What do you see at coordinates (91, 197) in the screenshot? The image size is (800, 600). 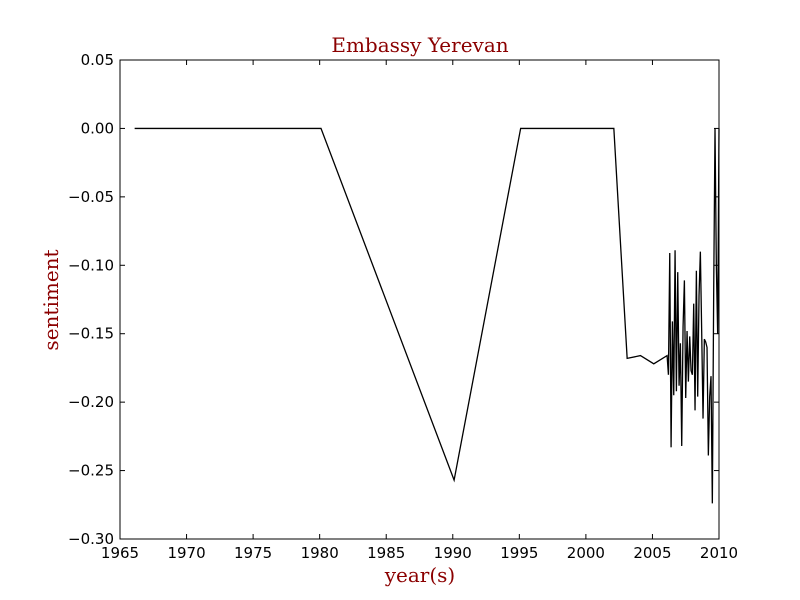 I see `y-tick-label: −0.05` at bounding box center [91, 197].